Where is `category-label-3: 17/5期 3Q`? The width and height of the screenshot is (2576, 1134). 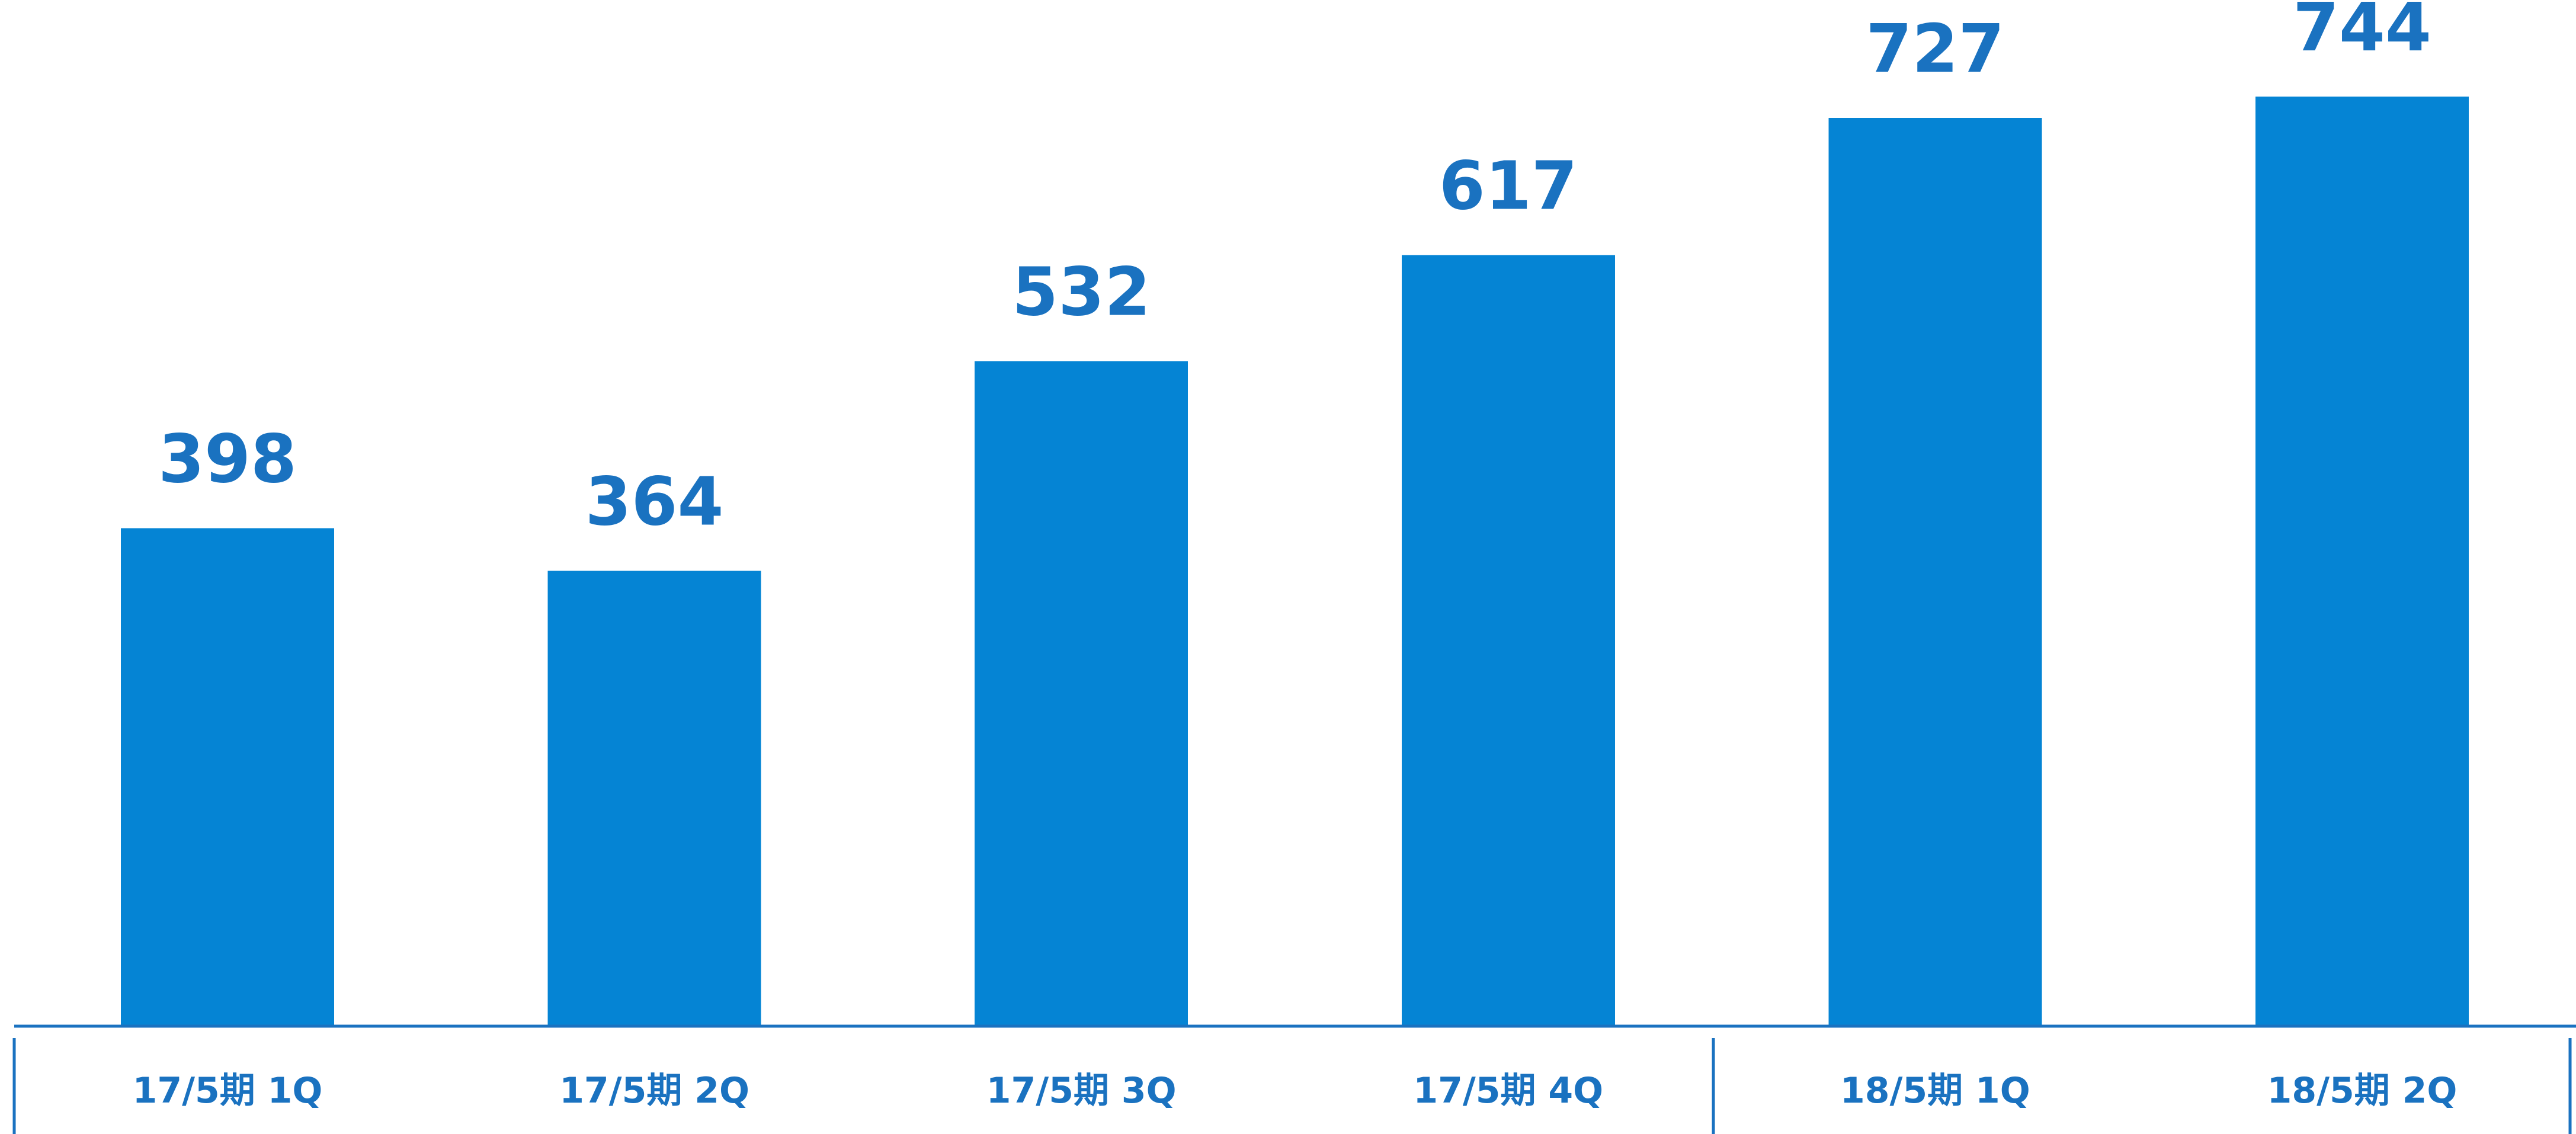
category-label-3: 17/5期 3Q is located at coordinates (1081, 1090).